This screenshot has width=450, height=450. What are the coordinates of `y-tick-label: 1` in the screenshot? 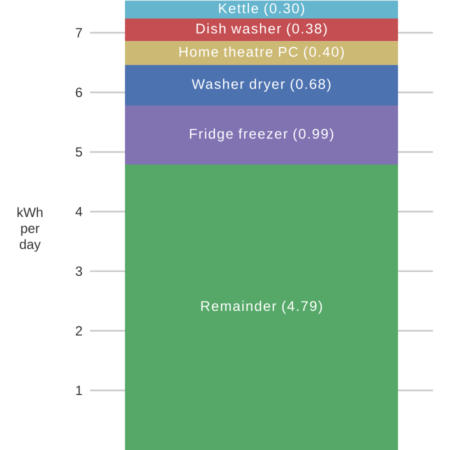 It's located at (79, 390).